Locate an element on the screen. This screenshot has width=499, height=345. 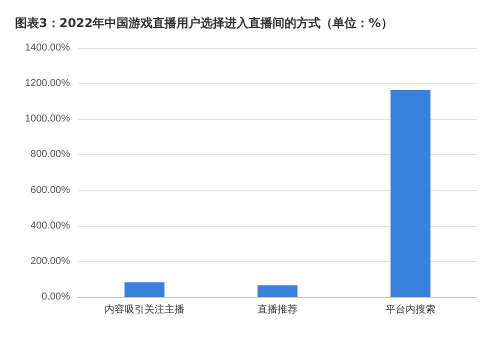
y-tick-label: 400.00% is located at coordinates (50, 226).